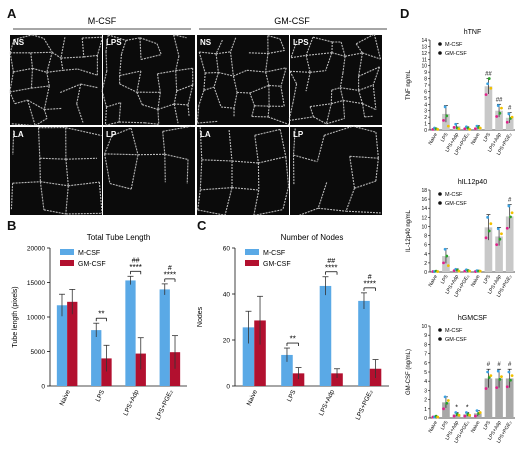 The image size is (520, 452). What do you see at coordinates (405, 13) in the screenshot?
I see `panel-d-letter: D` at bounding box center [405, 13].